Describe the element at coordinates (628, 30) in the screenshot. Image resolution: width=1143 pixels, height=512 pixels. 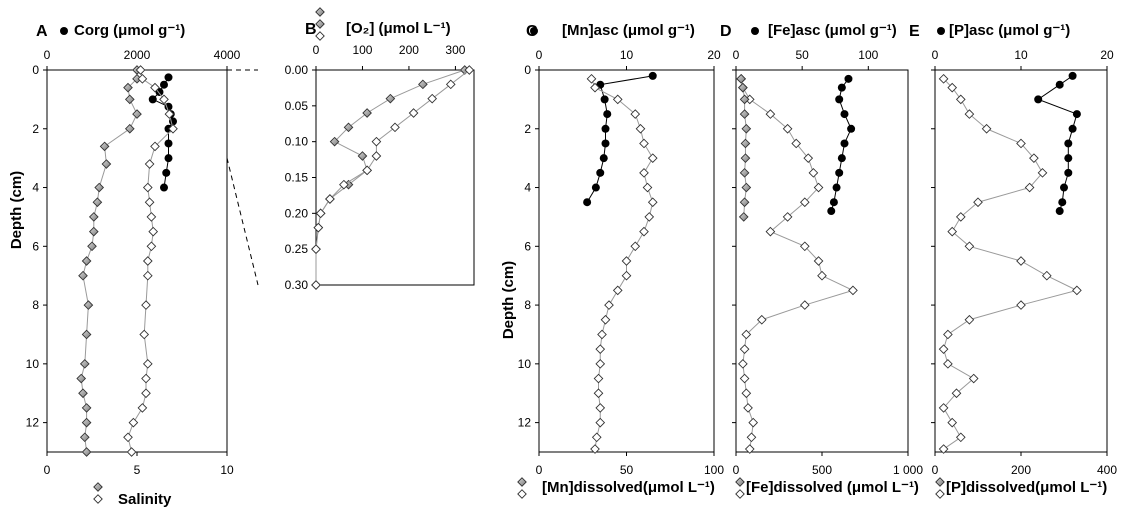
I see `panel-c-top-axis-label: [Mn]asc (μmol g⁻¹)` at that location.